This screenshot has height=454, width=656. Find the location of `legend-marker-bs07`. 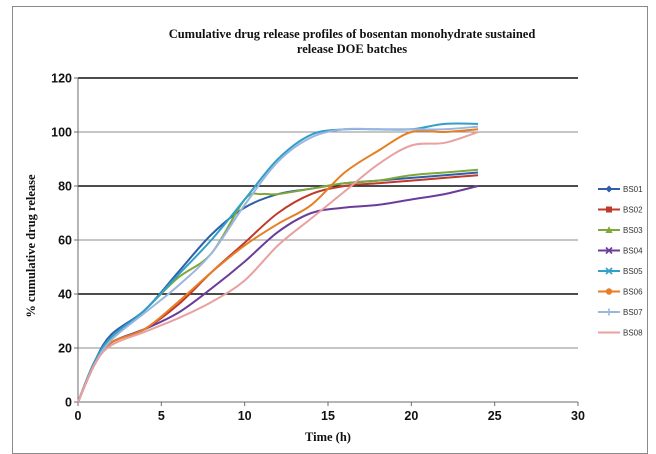

legend-marker-bs07 is located at coordinates (609, 312).